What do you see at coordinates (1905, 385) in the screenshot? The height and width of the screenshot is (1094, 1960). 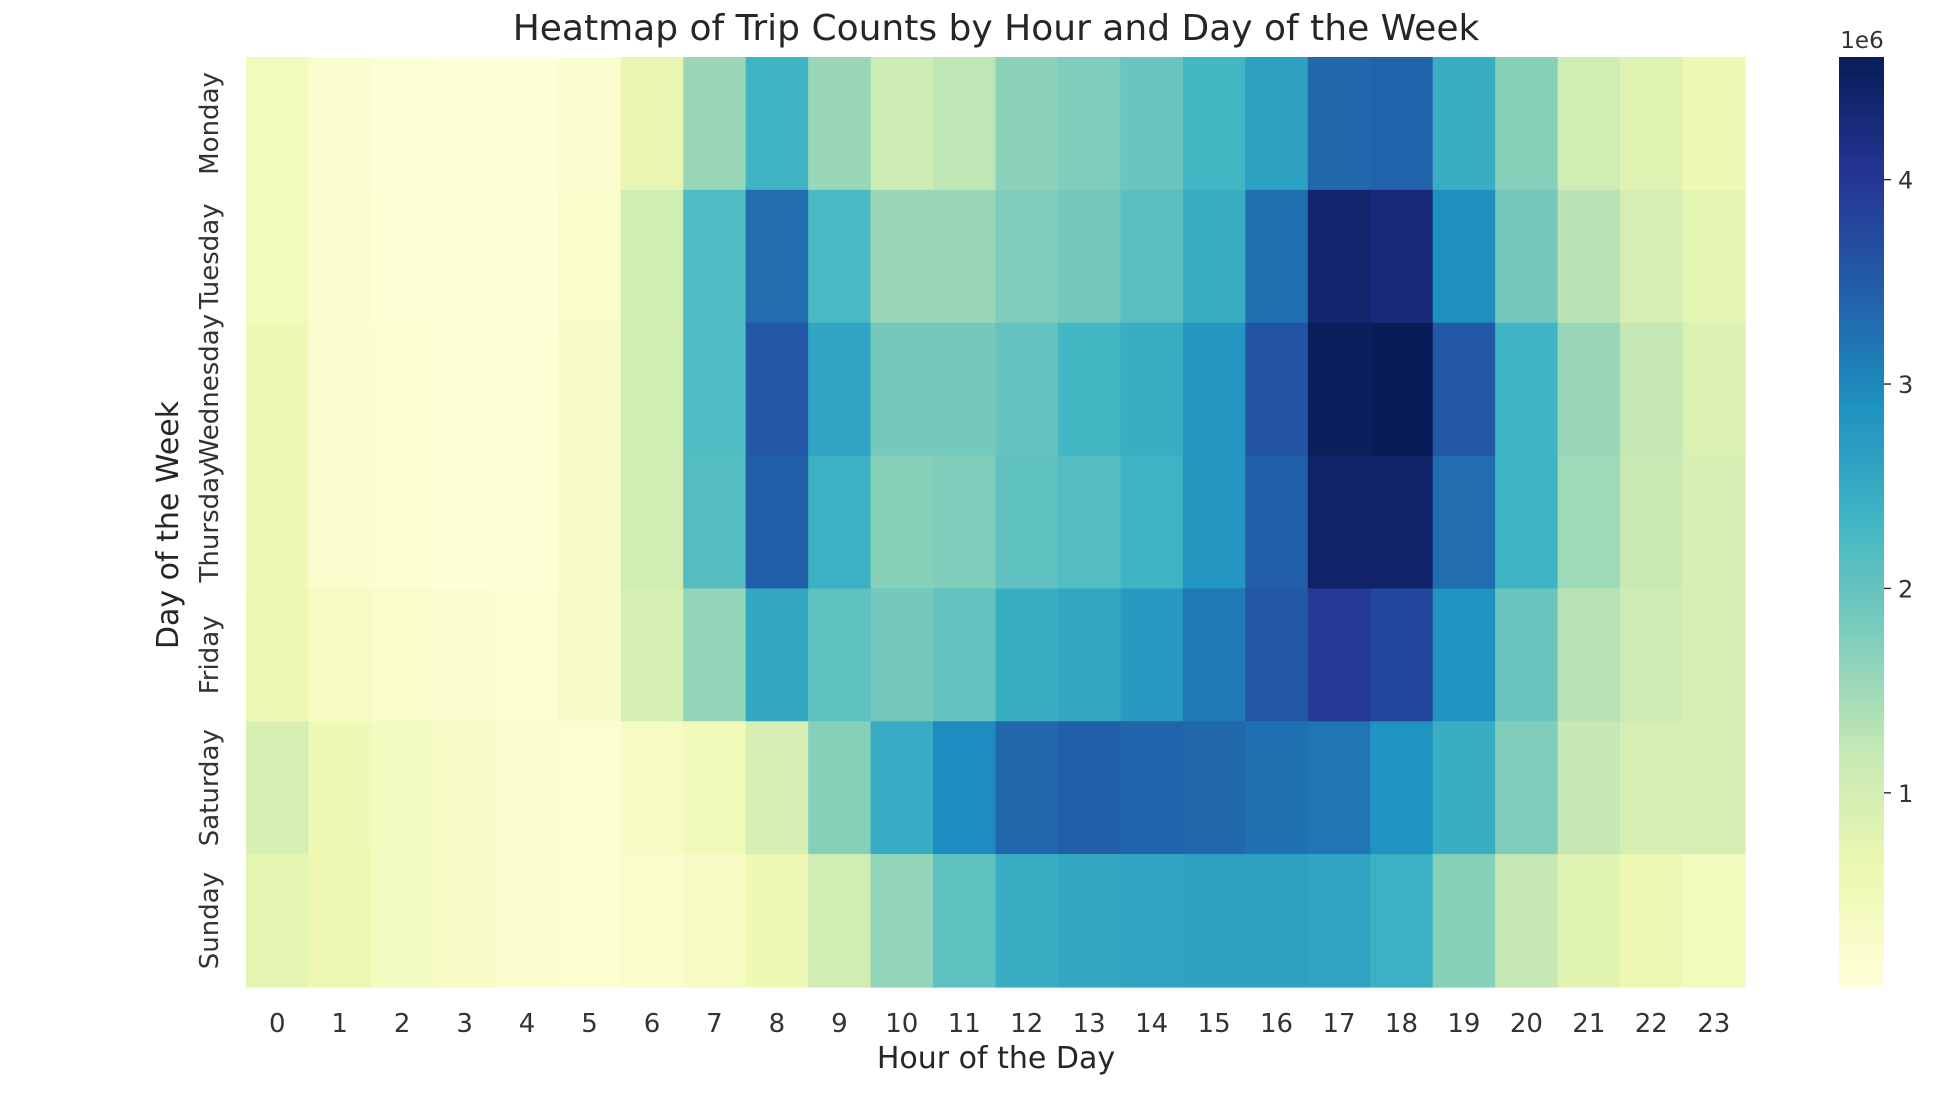 I see `colorbar-tick-label: 3` at bounding box center [1905, 385].